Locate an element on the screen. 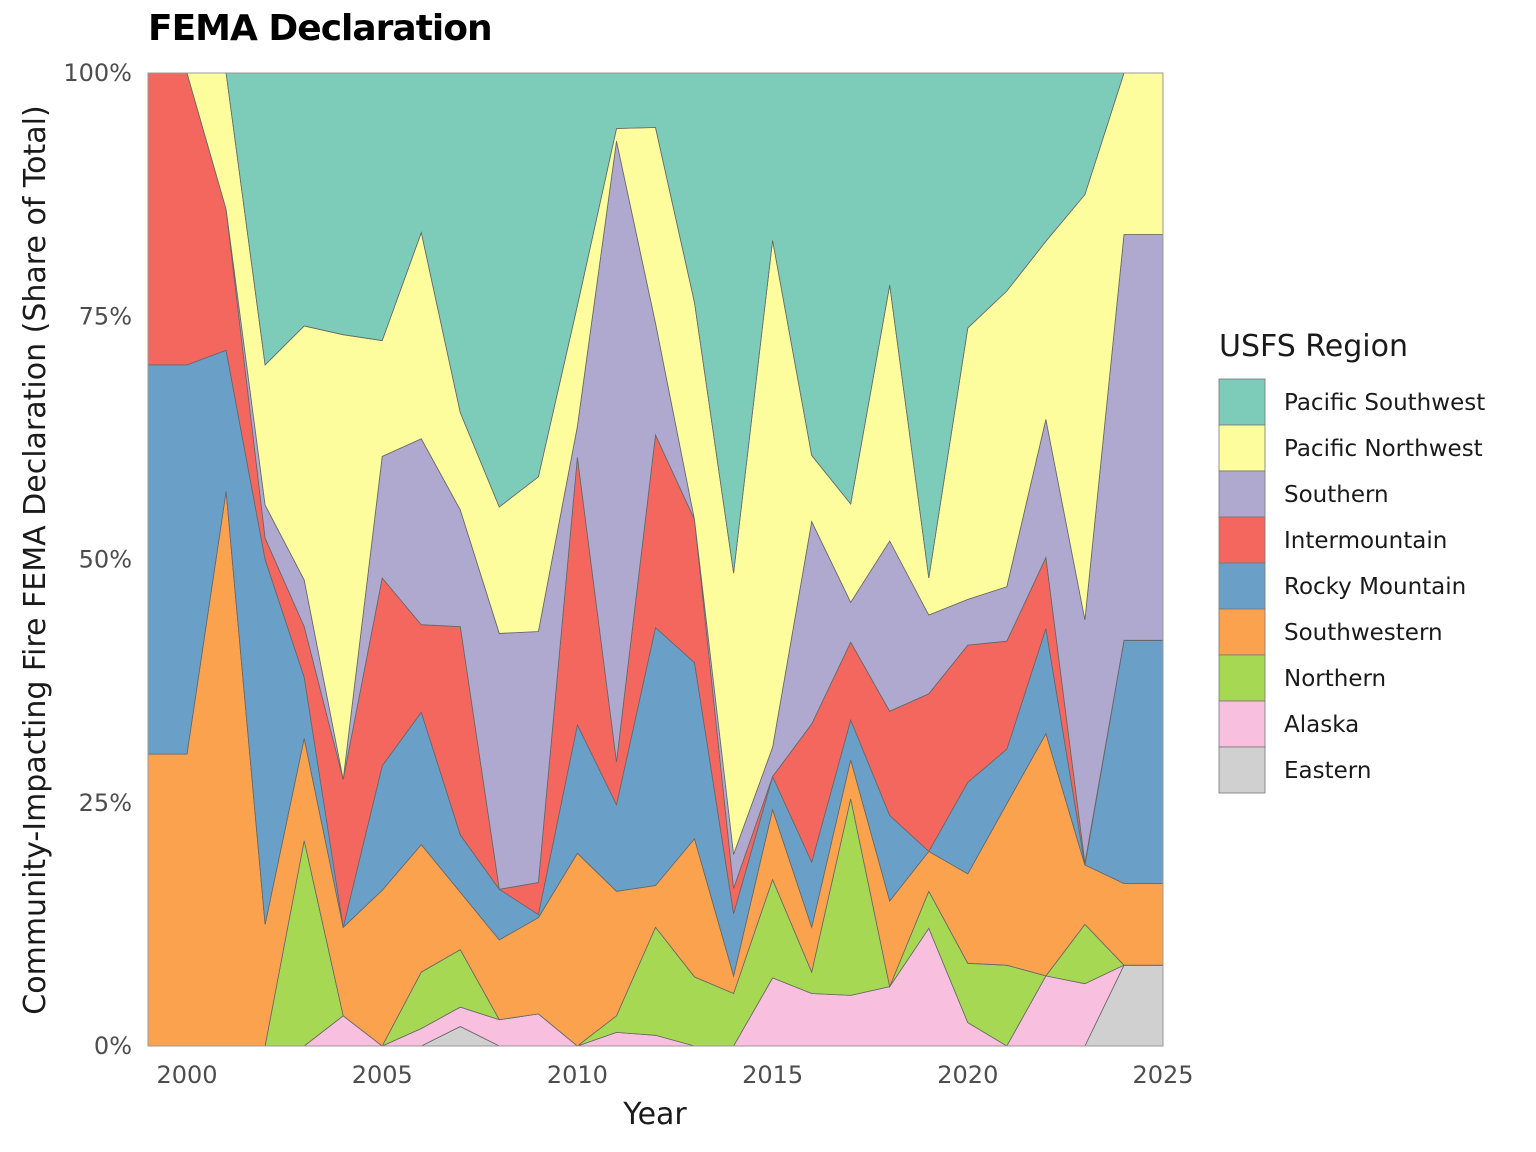 The width and height of the screenshot is (1536, 1152). legend-label-pacific-southwest: Pacific Southwest is located at coordinates (1384, 403).